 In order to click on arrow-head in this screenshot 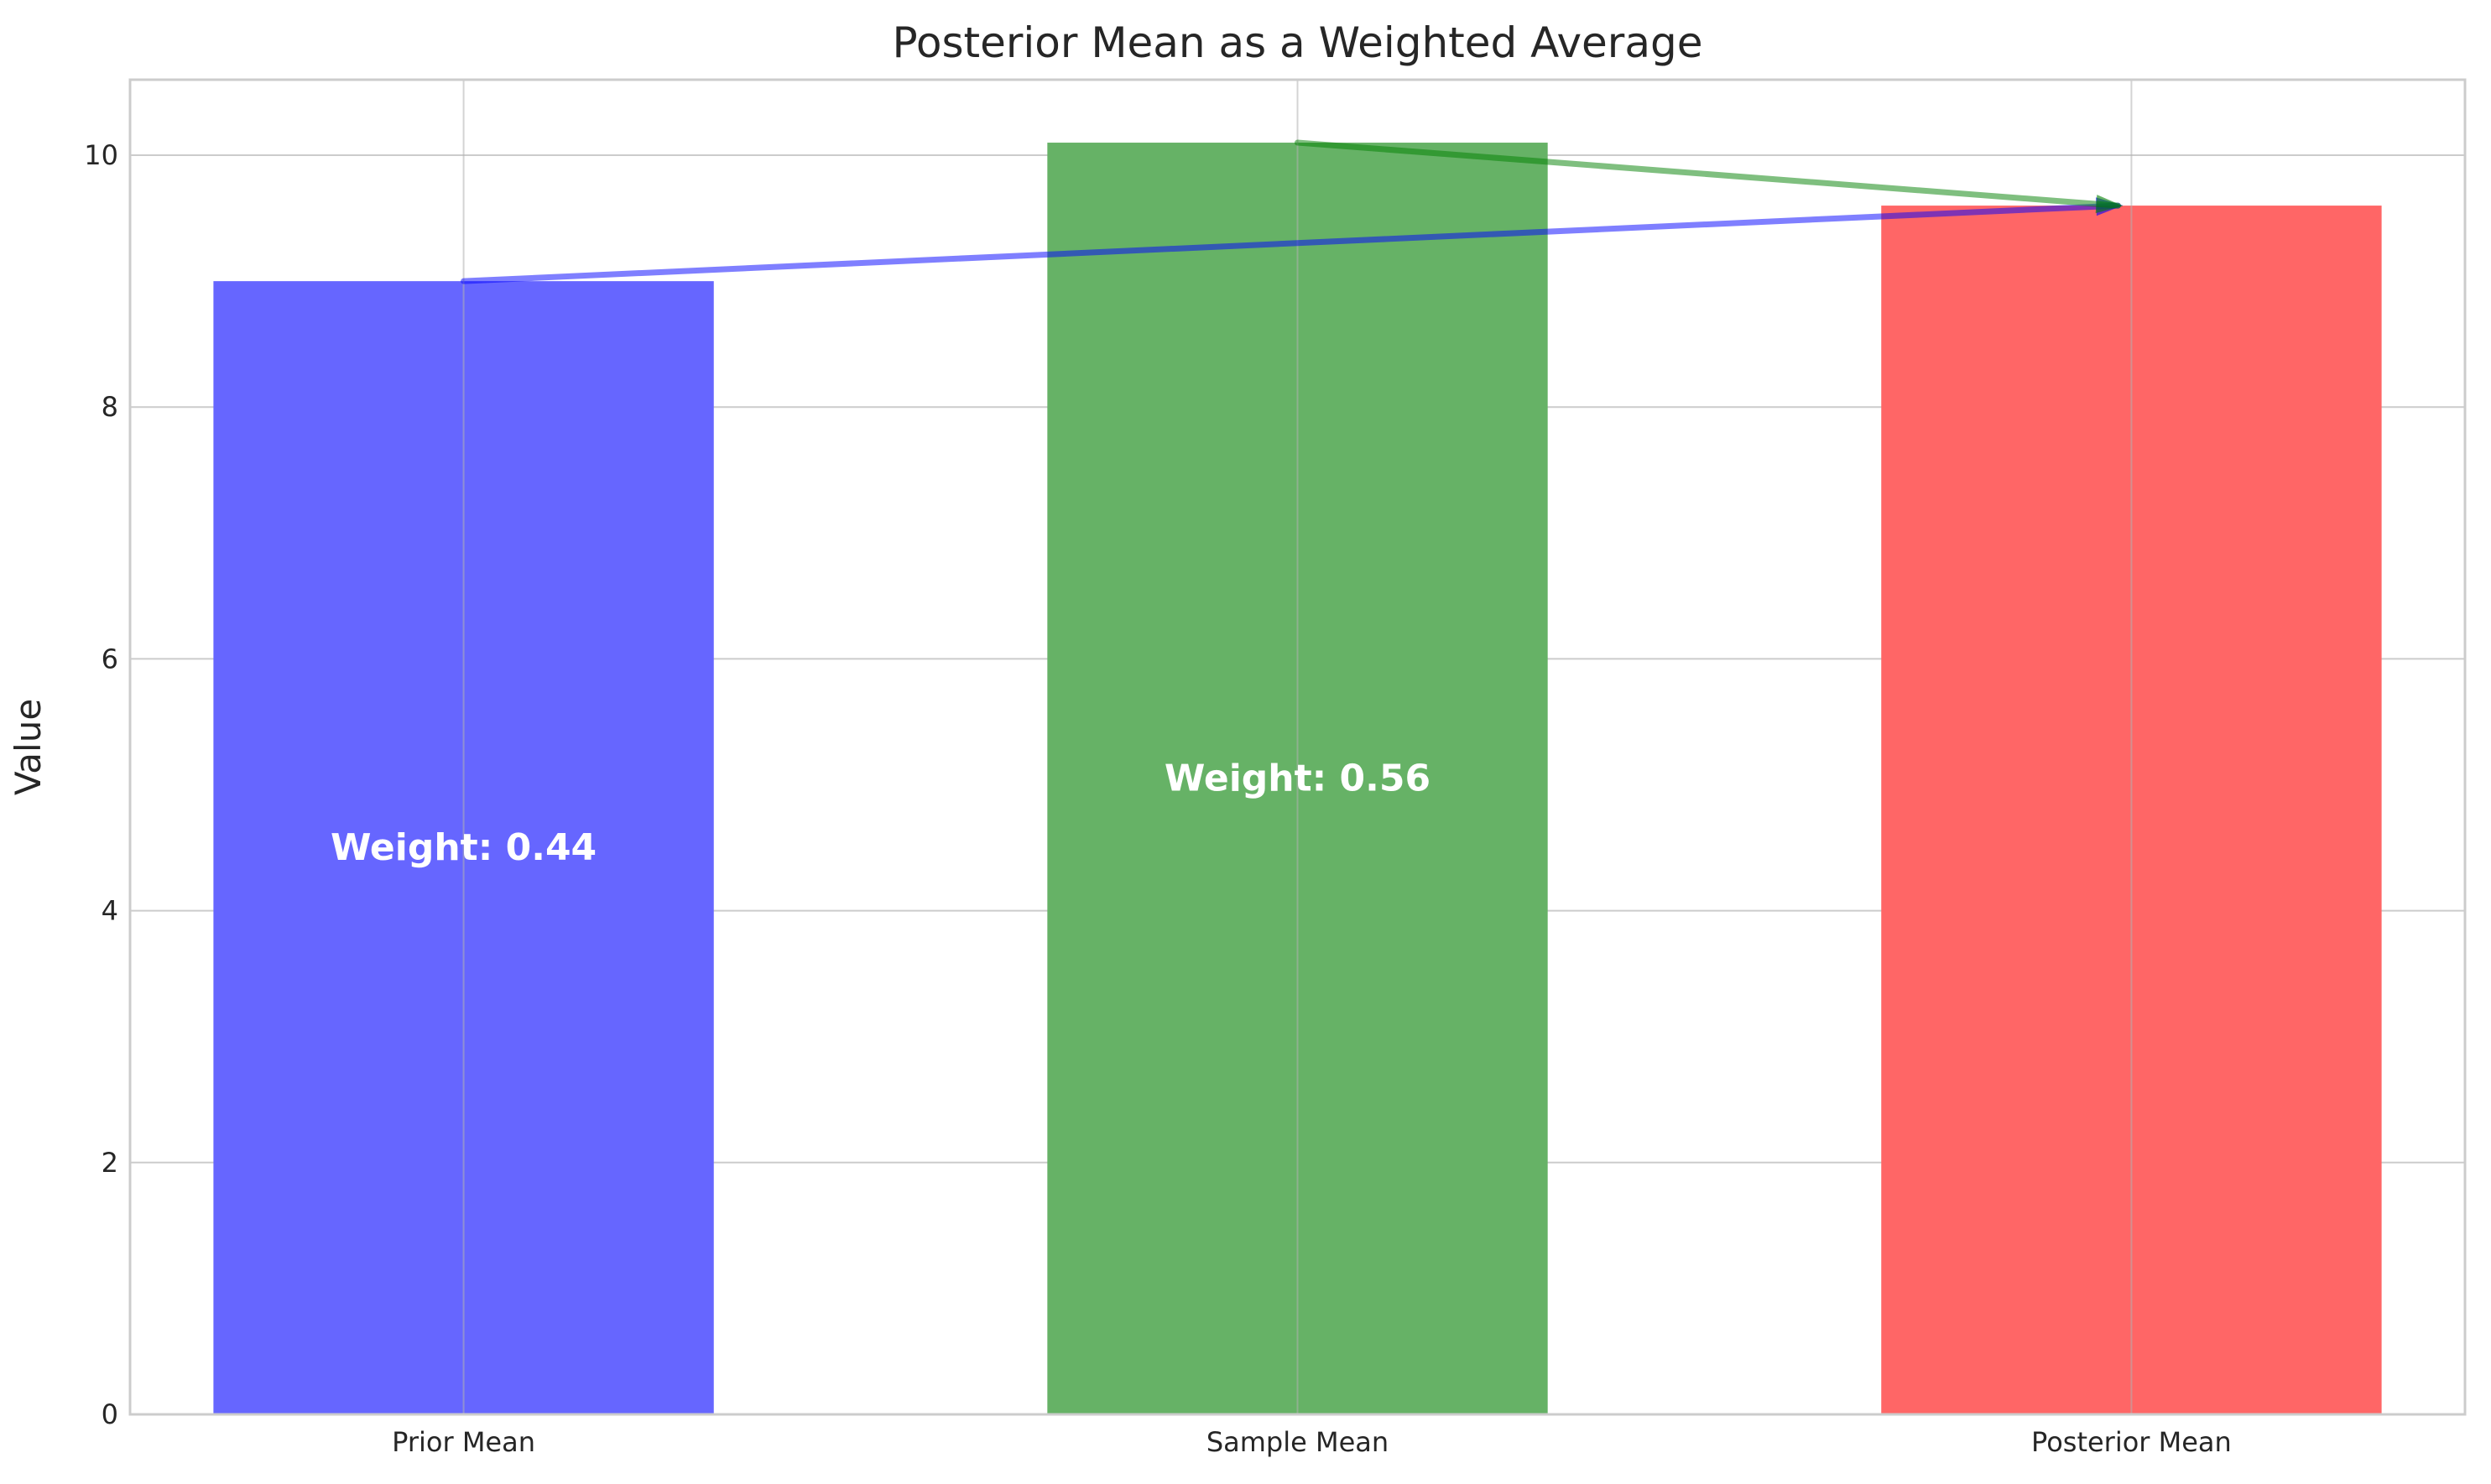, I will do `click(2109, 204)`.